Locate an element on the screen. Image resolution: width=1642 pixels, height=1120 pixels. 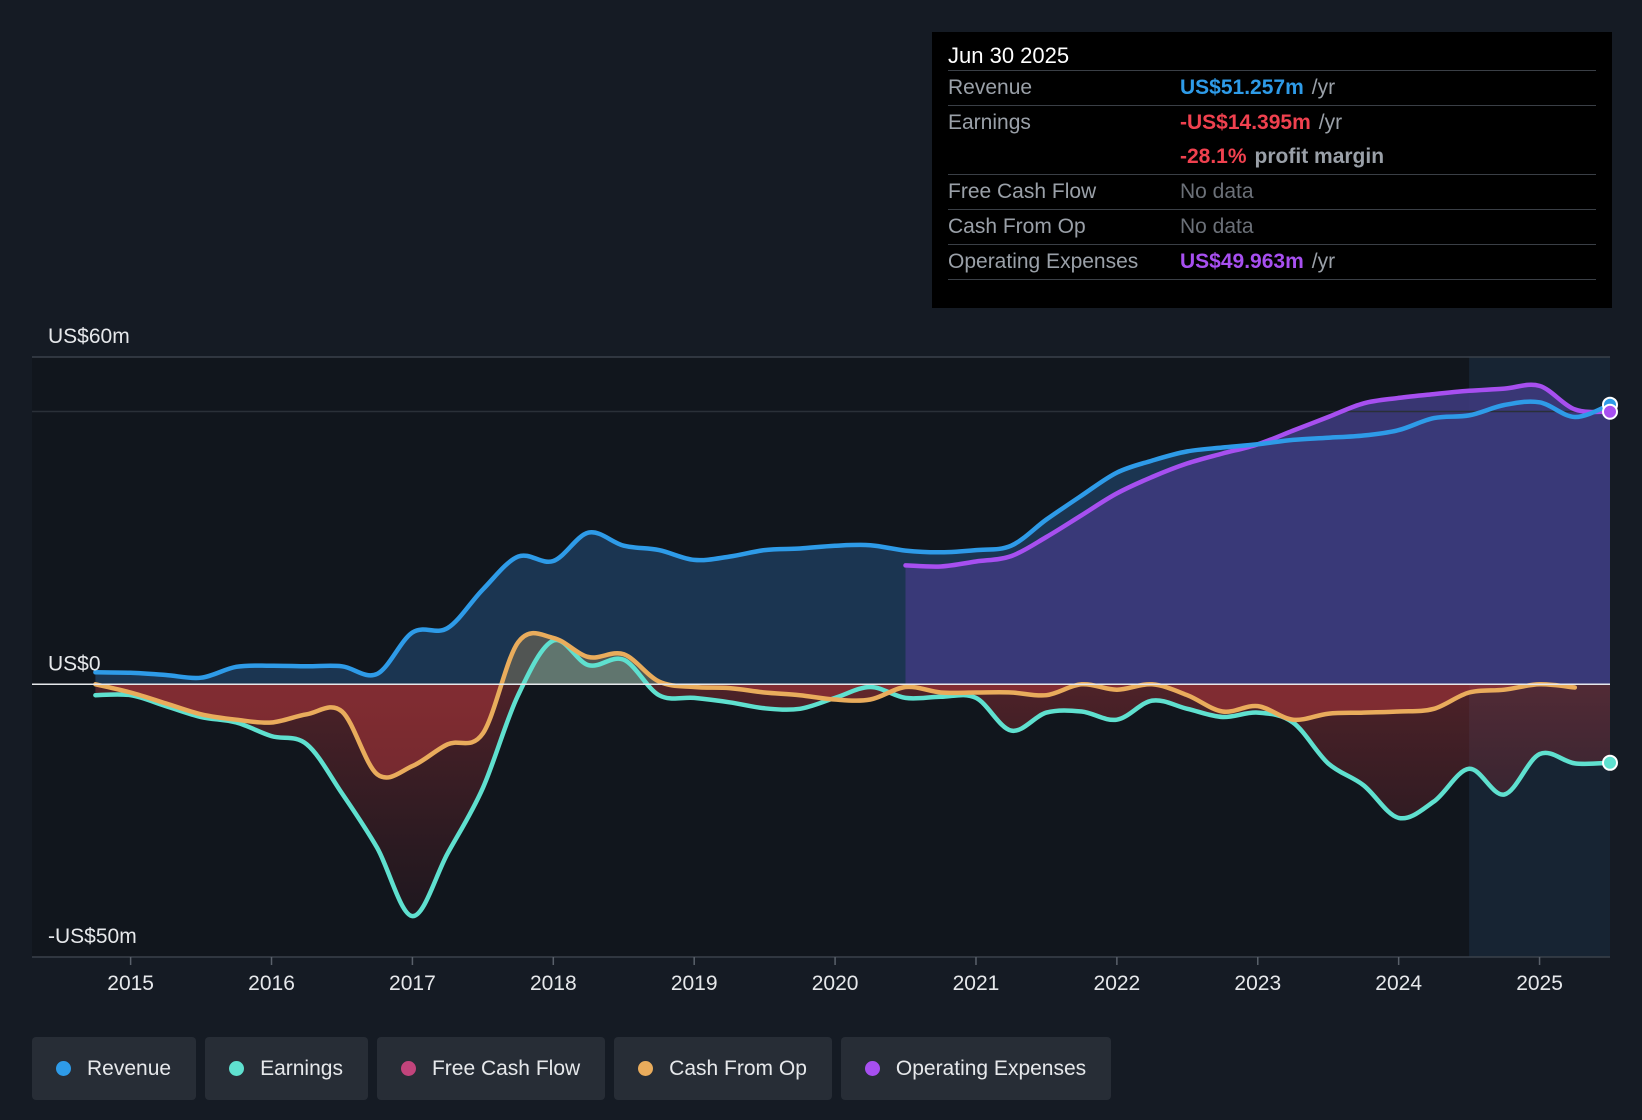
x-tick-label: 2020 is located at coordinates (835, 983).